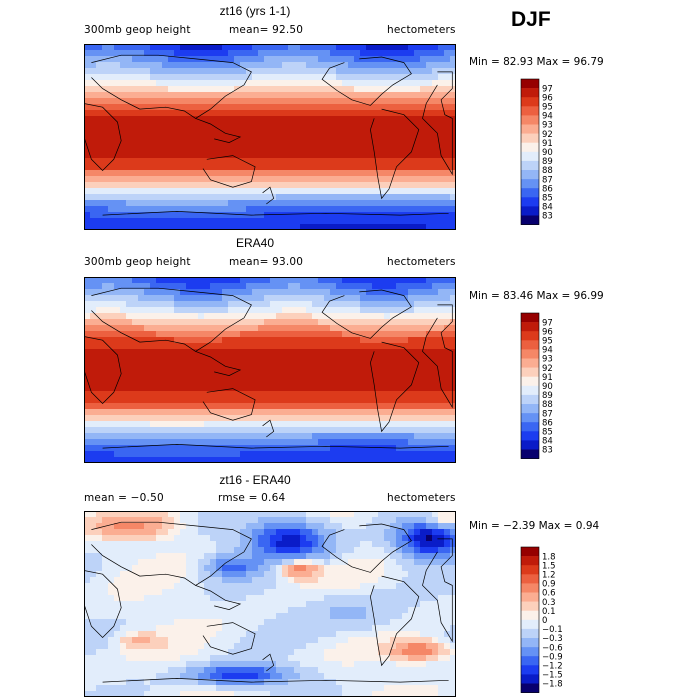  What do you see at coordinates (547, 433) in the screenshot?
I see `colorbar-tick-label: 85` at bounding box center [547, 433].